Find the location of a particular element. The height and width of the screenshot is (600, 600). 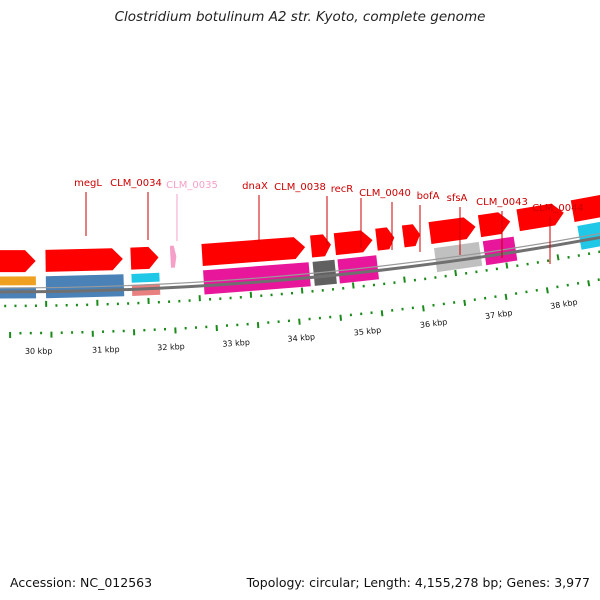

gene-label-6: CLM_0040 is located at coordinates (385, 193).